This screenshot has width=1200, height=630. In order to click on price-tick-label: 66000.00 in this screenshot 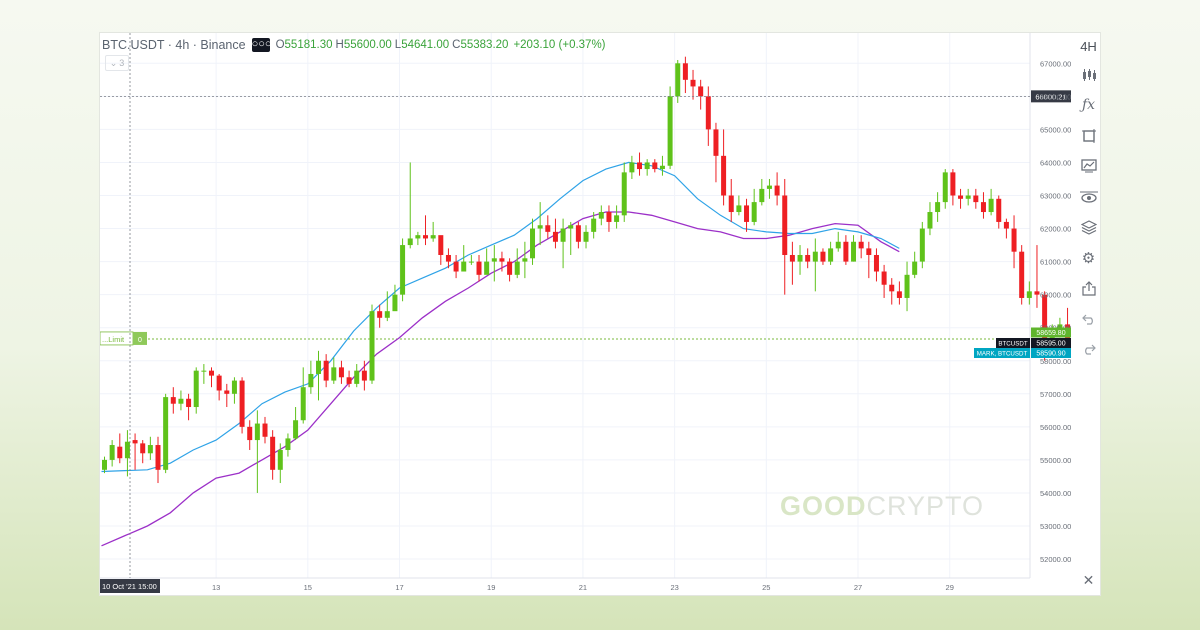, I will do `click(1055, 96)`.